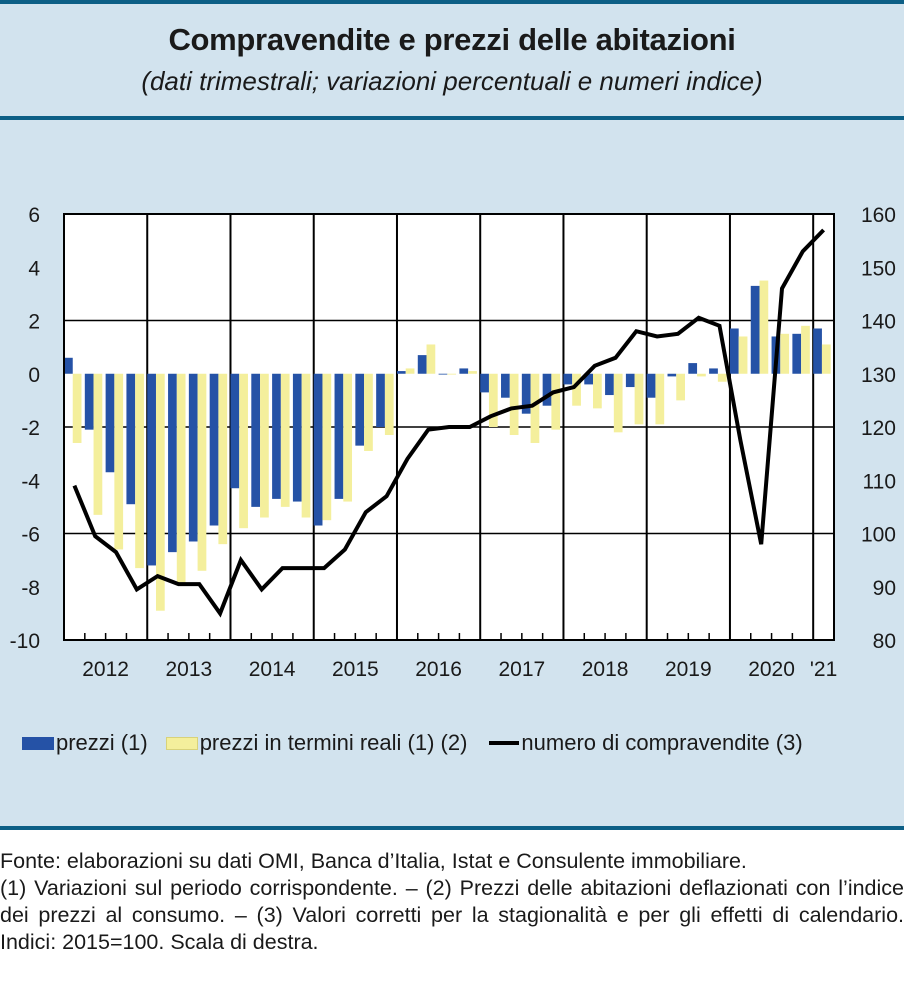  Describe the element at coordinates (25, 641) in the screenshot. I see `y-left-tick-label: -10` at that location.